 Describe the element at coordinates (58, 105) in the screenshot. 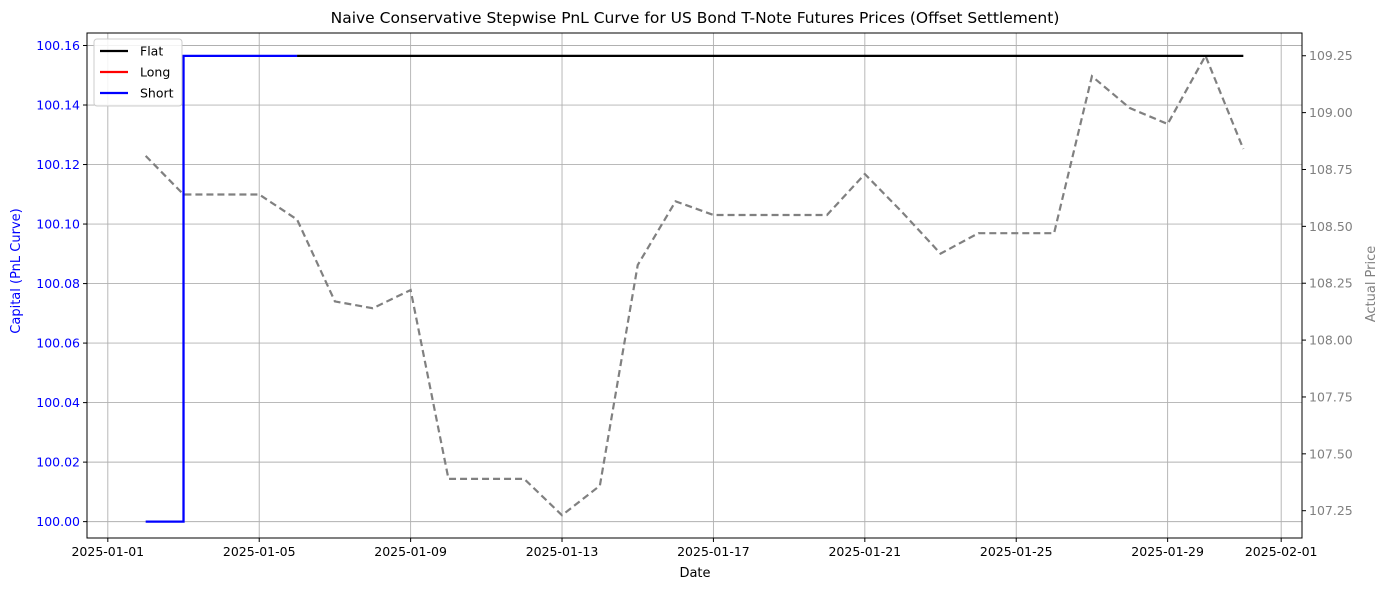

I see `y-left-tick-label: 100.14` at that location.